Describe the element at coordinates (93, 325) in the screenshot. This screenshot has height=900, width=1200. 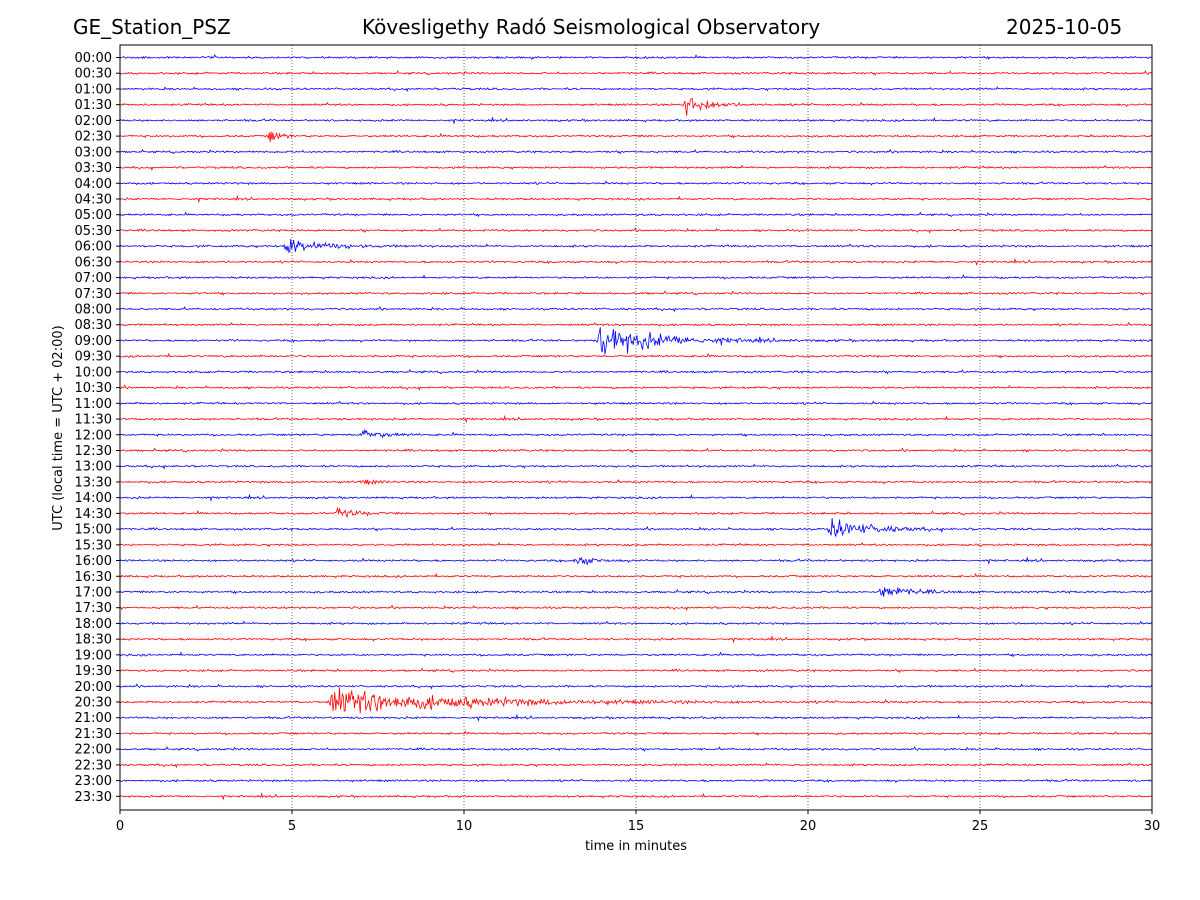
I see `y-tick-label: 08:30` at that location.